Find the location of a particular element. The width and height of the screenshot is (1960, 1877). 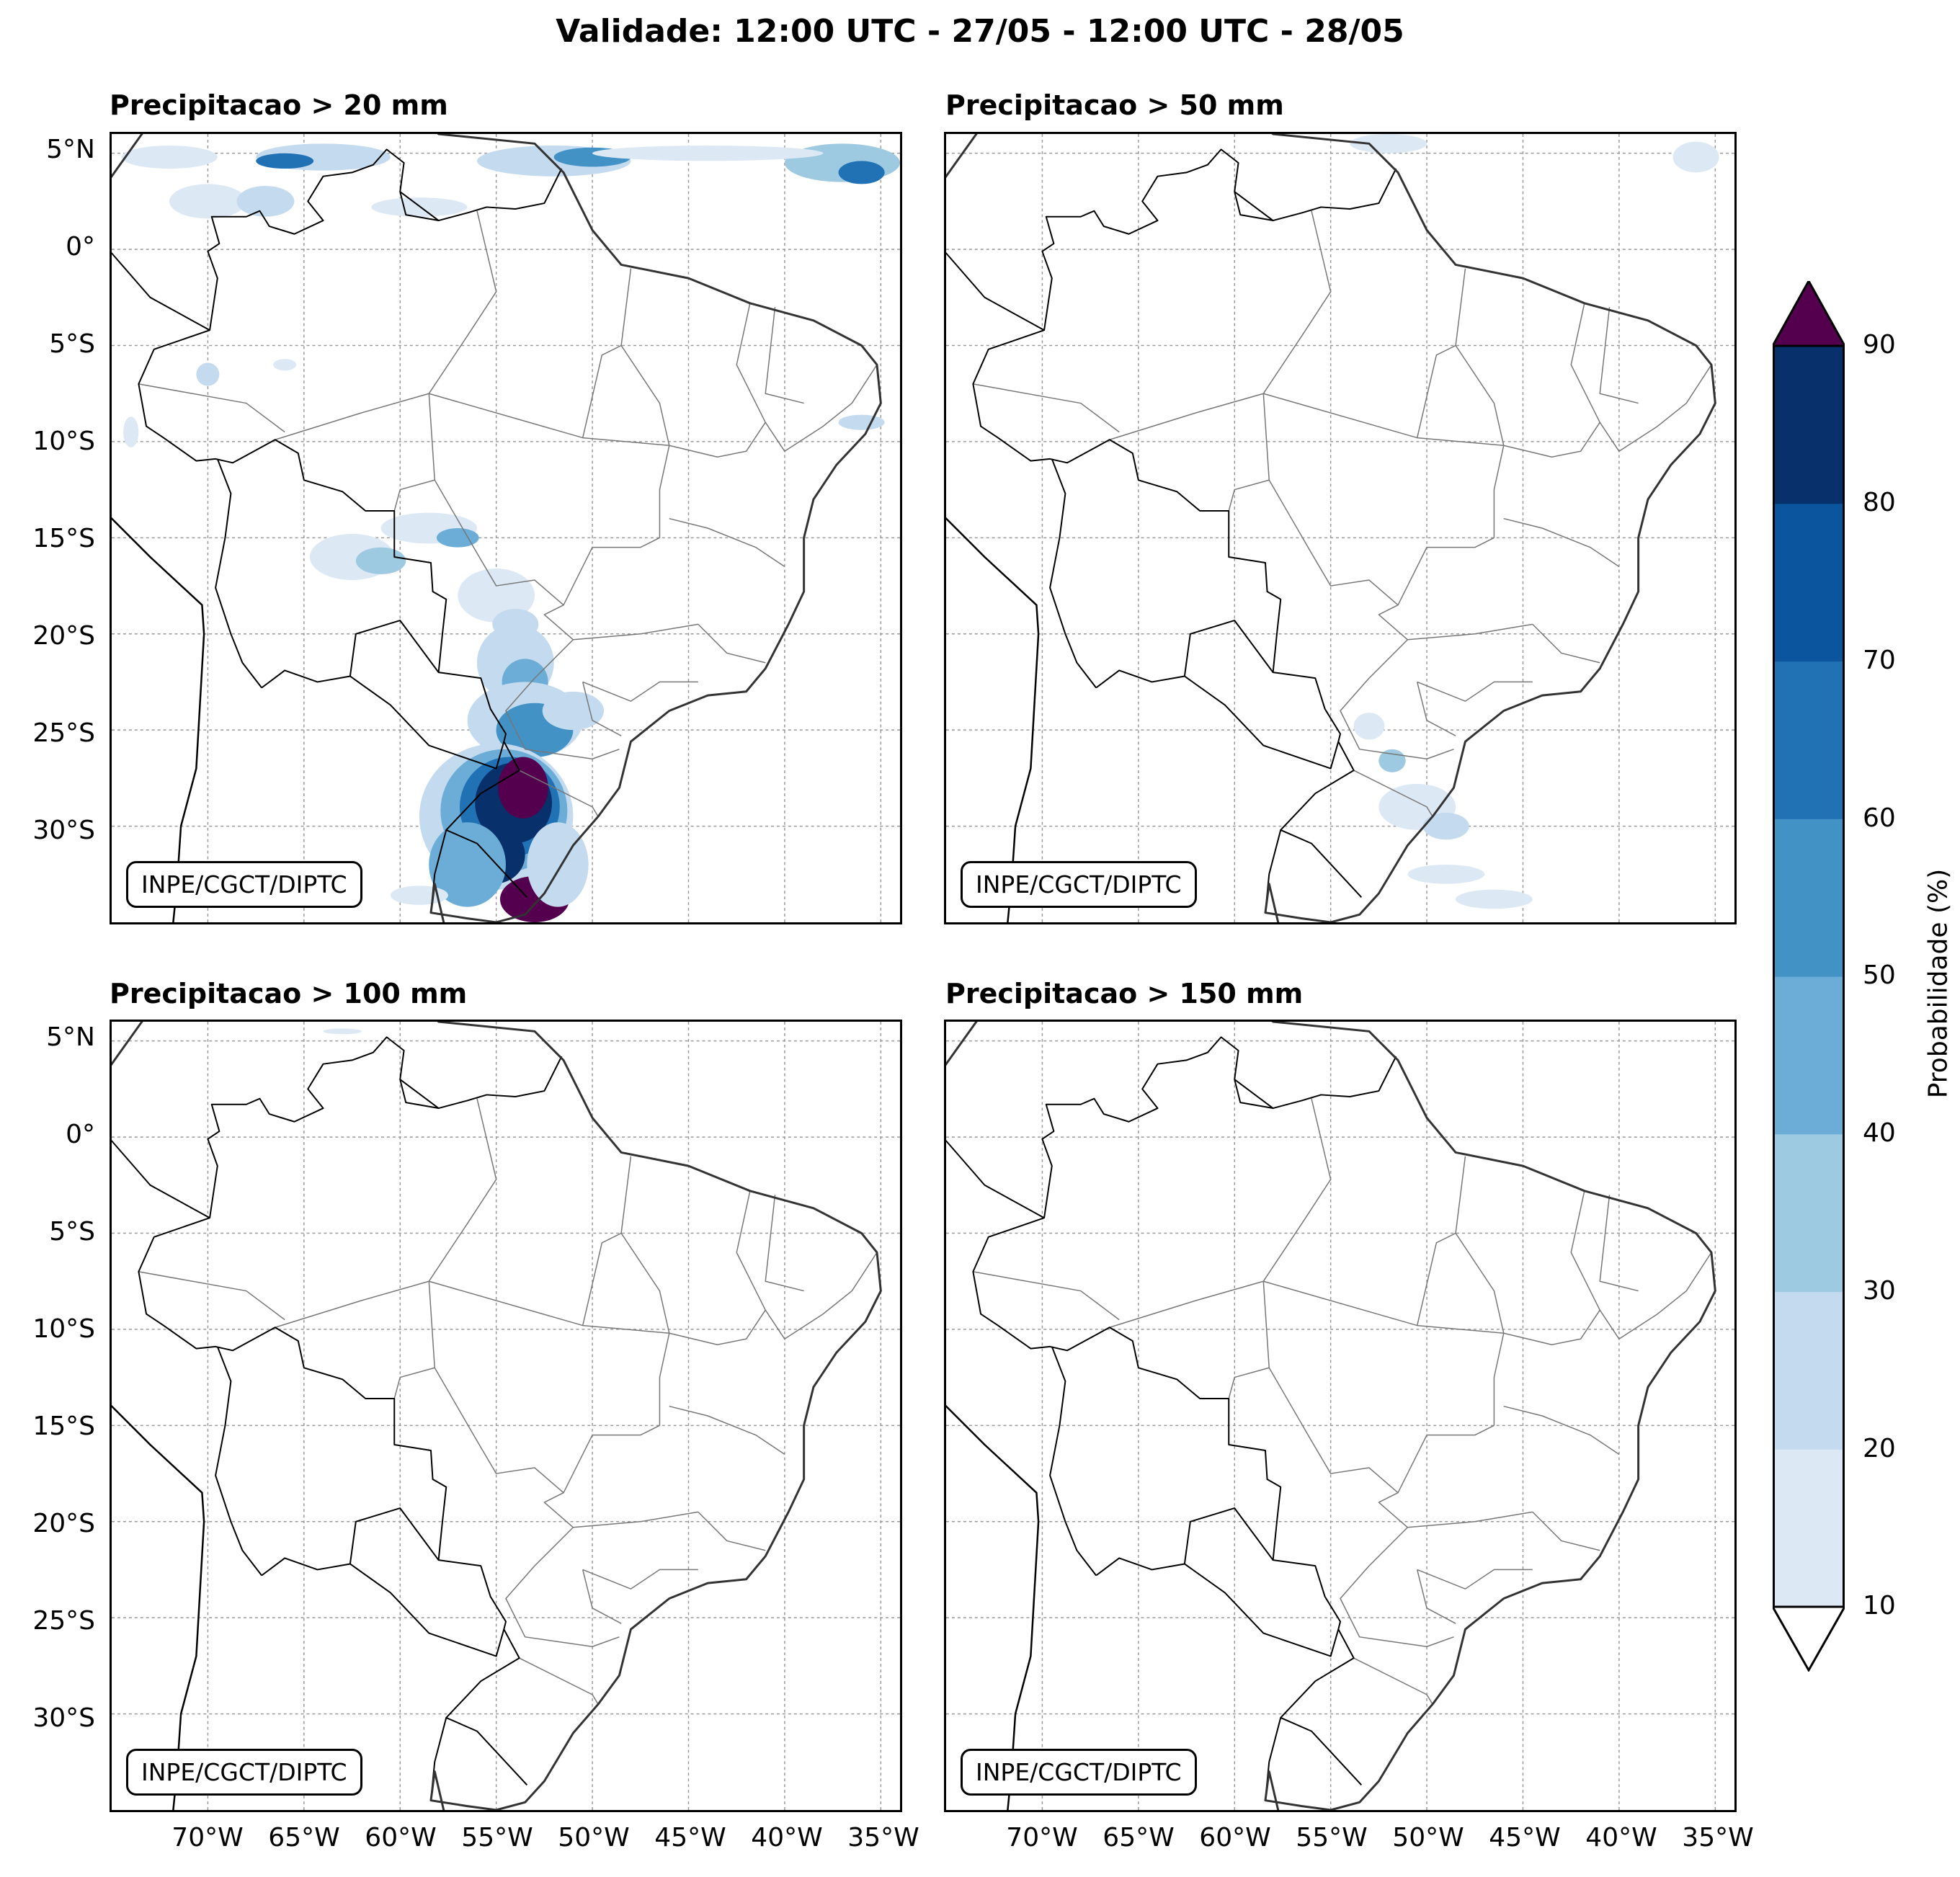

panel-title-150mm: Precipitacao > 150 mm is located at coordinates (1124, 993).